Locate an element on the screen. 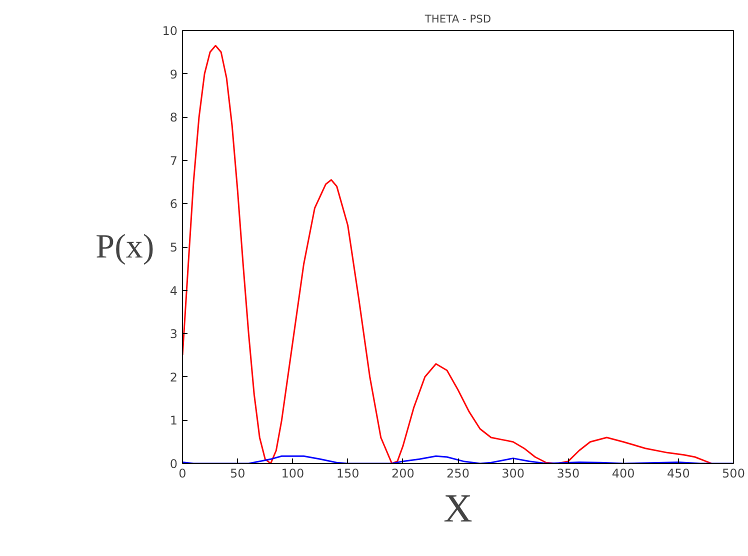 The image size is (748, 556). y-tick-label: 9 is located at coordinates (174, 74).